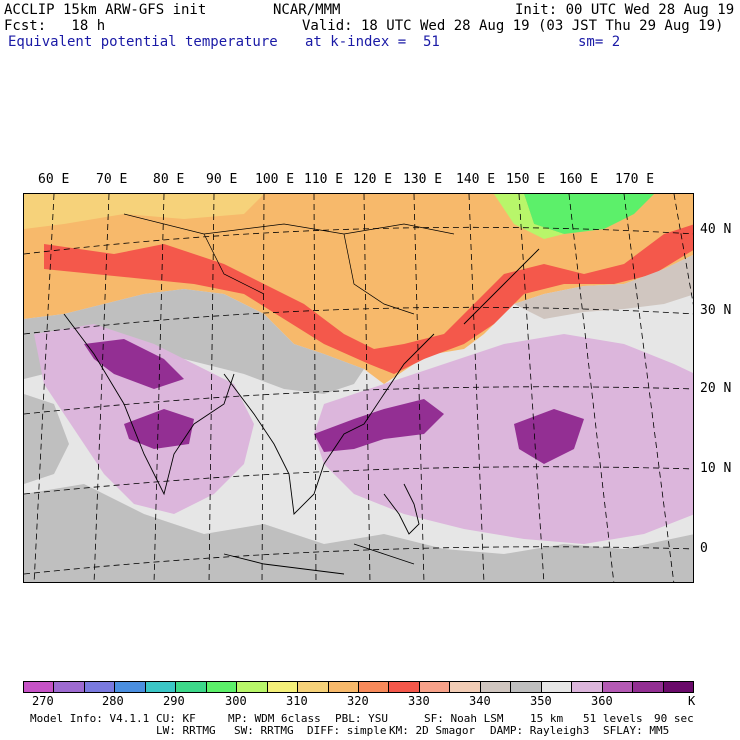  I want to click on lat-label: 40 N, so click(716, 229).